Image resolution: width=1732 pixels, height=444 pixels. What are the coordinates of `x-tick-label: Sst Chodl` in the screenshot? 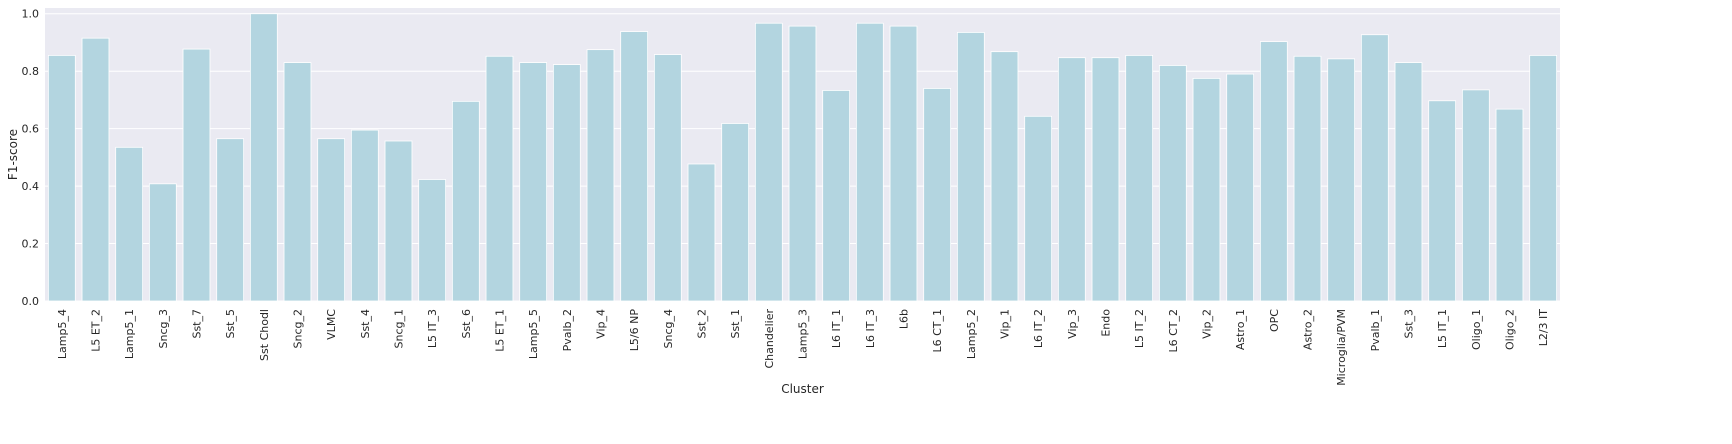 It's located at (264, 335).